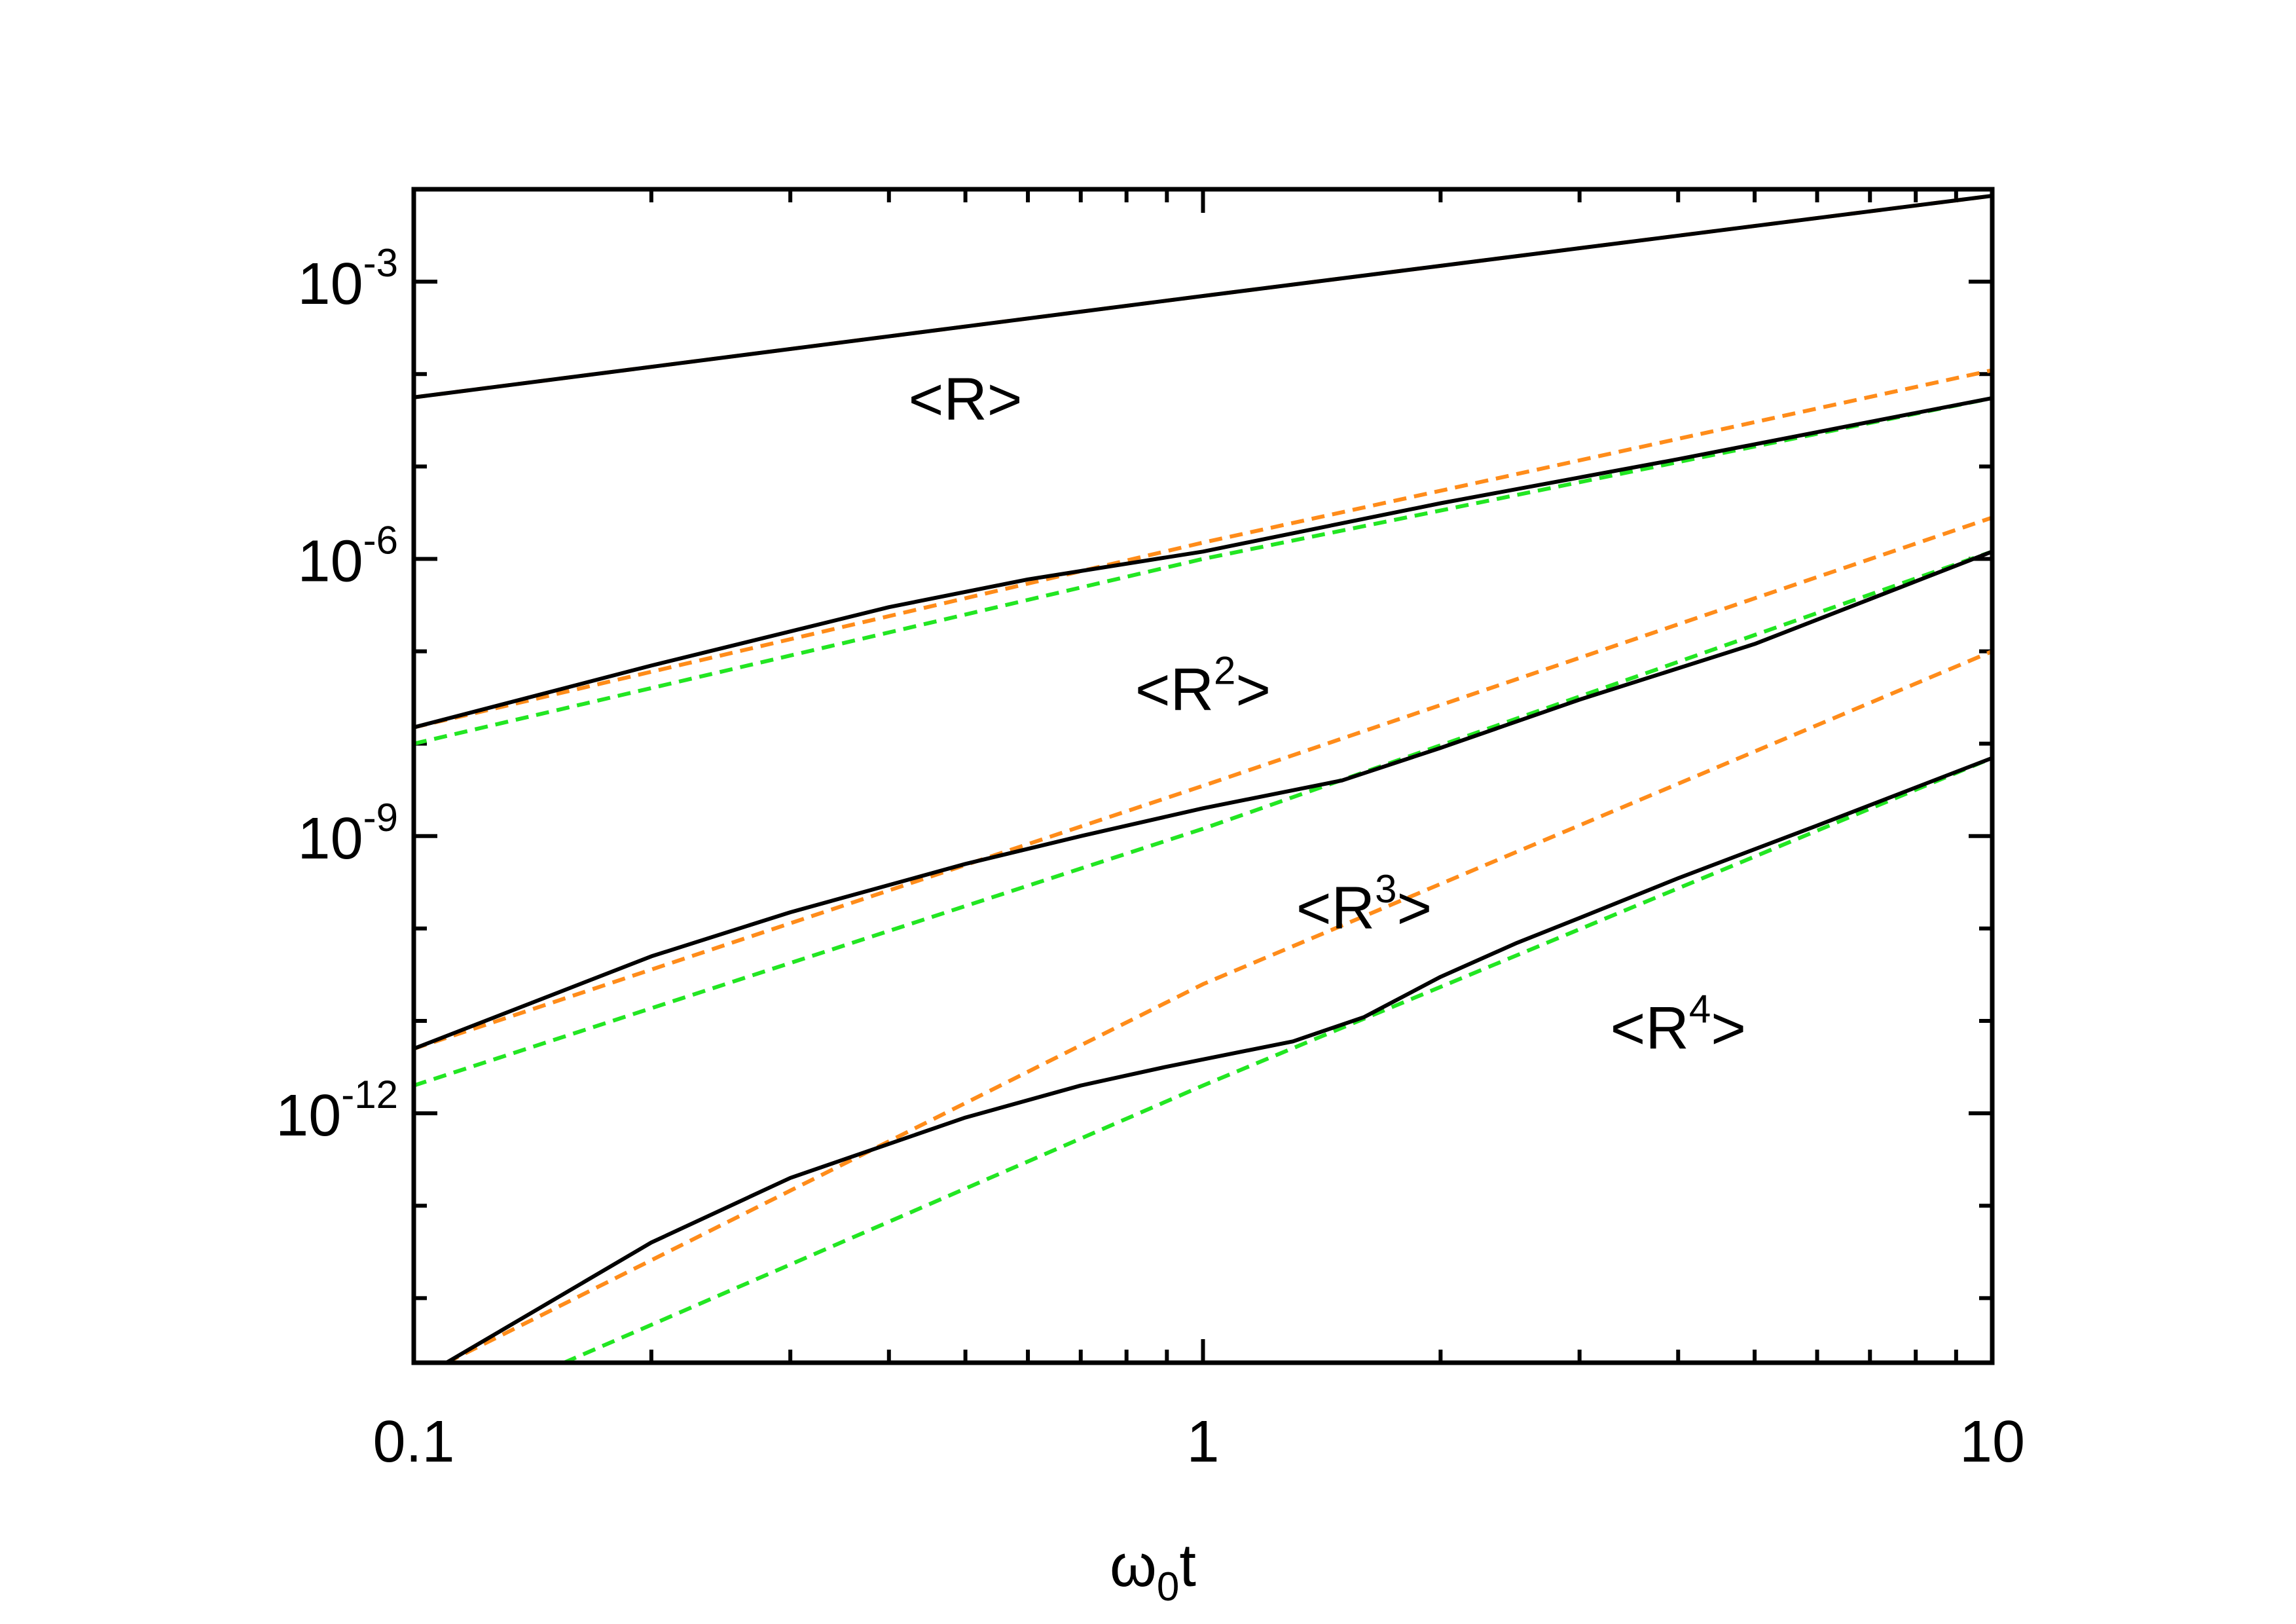 This screenshot has width=2296, height=1624. What do you see at coordinates (1678, 1024) in the screenshot?
I see `label-R4: <R4>` at bounding box center [1678, 1024].